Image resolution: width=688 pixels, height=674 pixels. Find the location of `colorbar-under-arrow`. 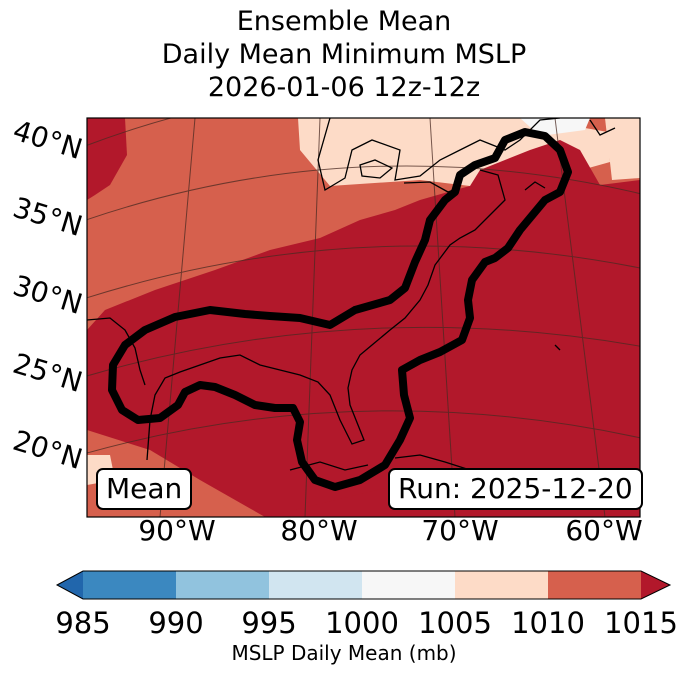

colorbar-under-arrow is located at coordinates (70, 585).